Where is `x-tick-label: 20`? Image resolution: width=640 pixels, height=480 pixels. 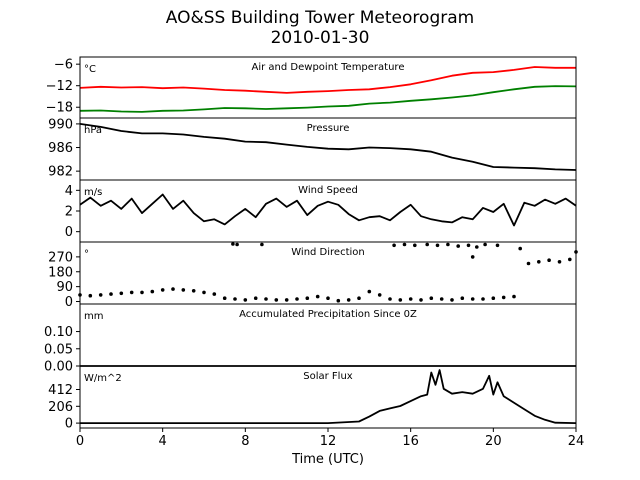 x-tick-label: 20 is located at coordinates (493, 441).